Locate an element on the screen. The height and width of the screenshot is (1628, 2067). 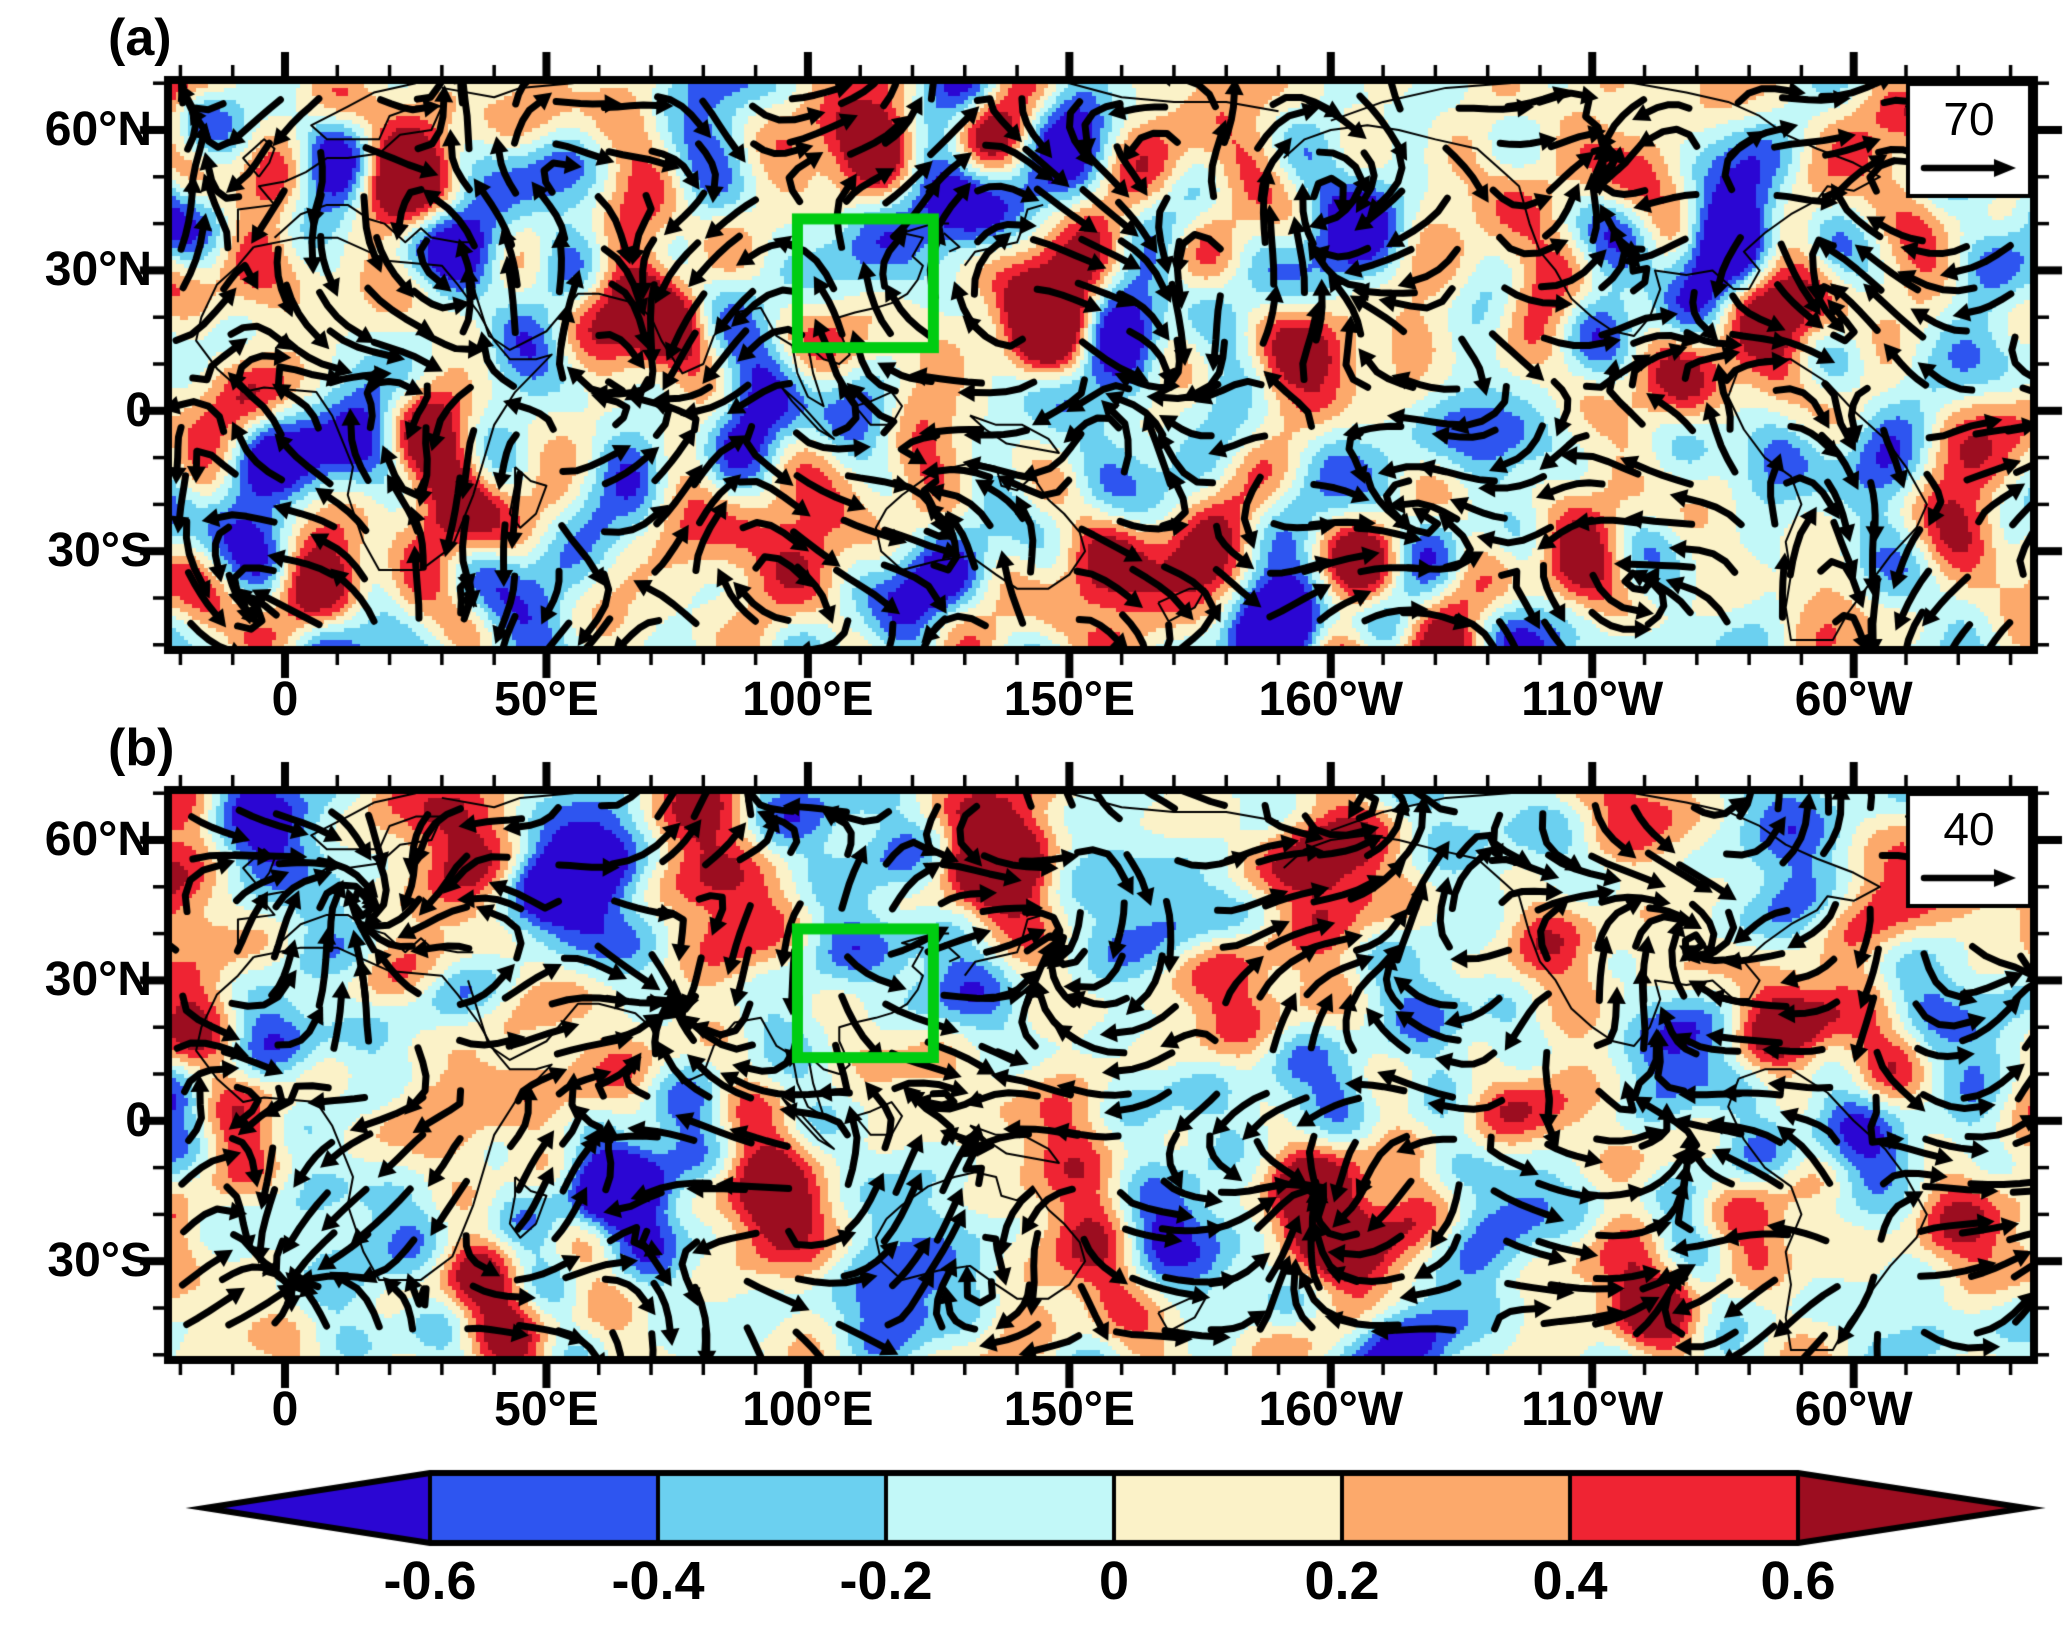
x-tick-label-b-5: 110°W is located at coordinates (1592, 1409).